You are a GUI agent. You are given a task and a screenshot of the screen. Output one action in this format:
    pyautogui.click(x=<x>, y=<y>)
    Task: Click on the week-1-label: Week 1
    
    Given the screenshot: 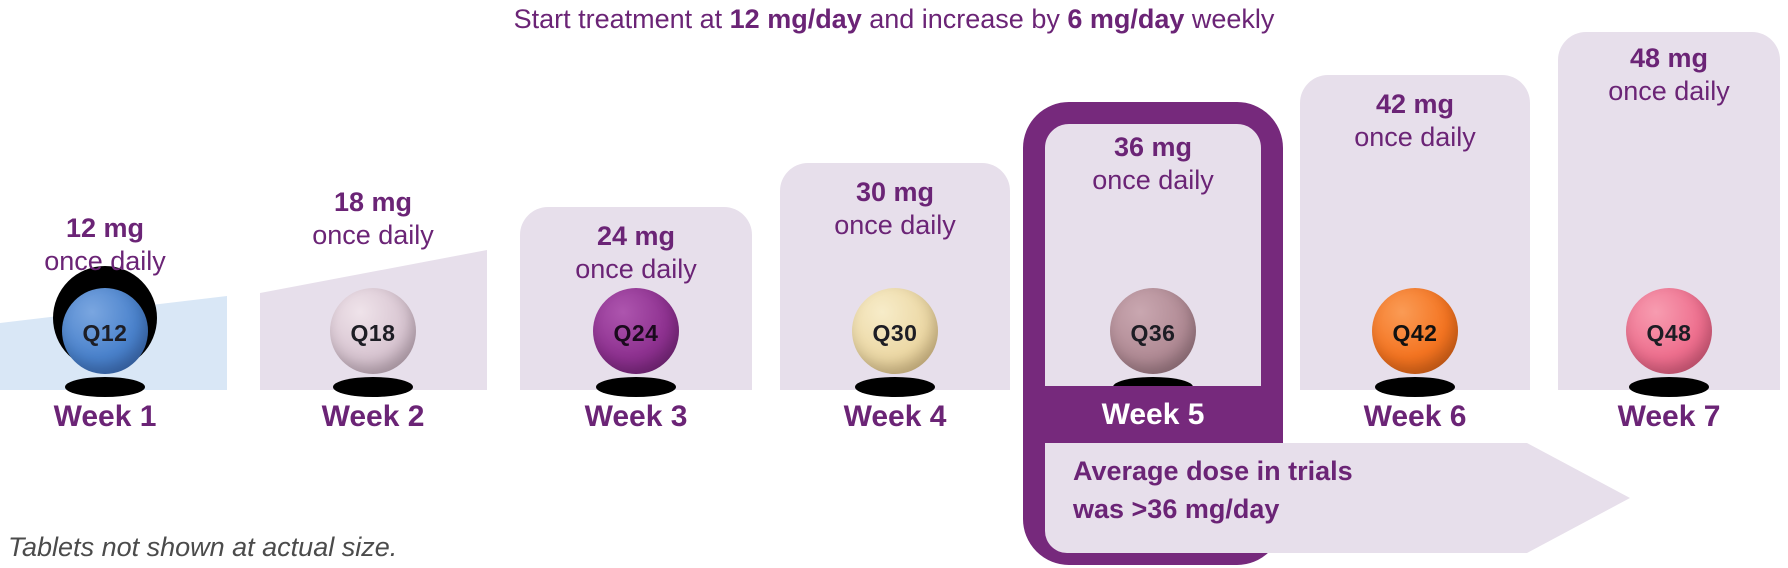 What is the action you would take?
    pyautogui.click(x=105, y=416)
    